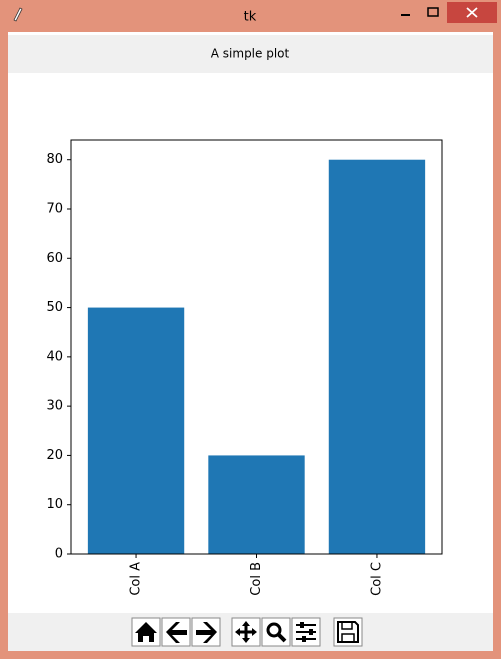  I want to click on home-icon, so click(146, 632).